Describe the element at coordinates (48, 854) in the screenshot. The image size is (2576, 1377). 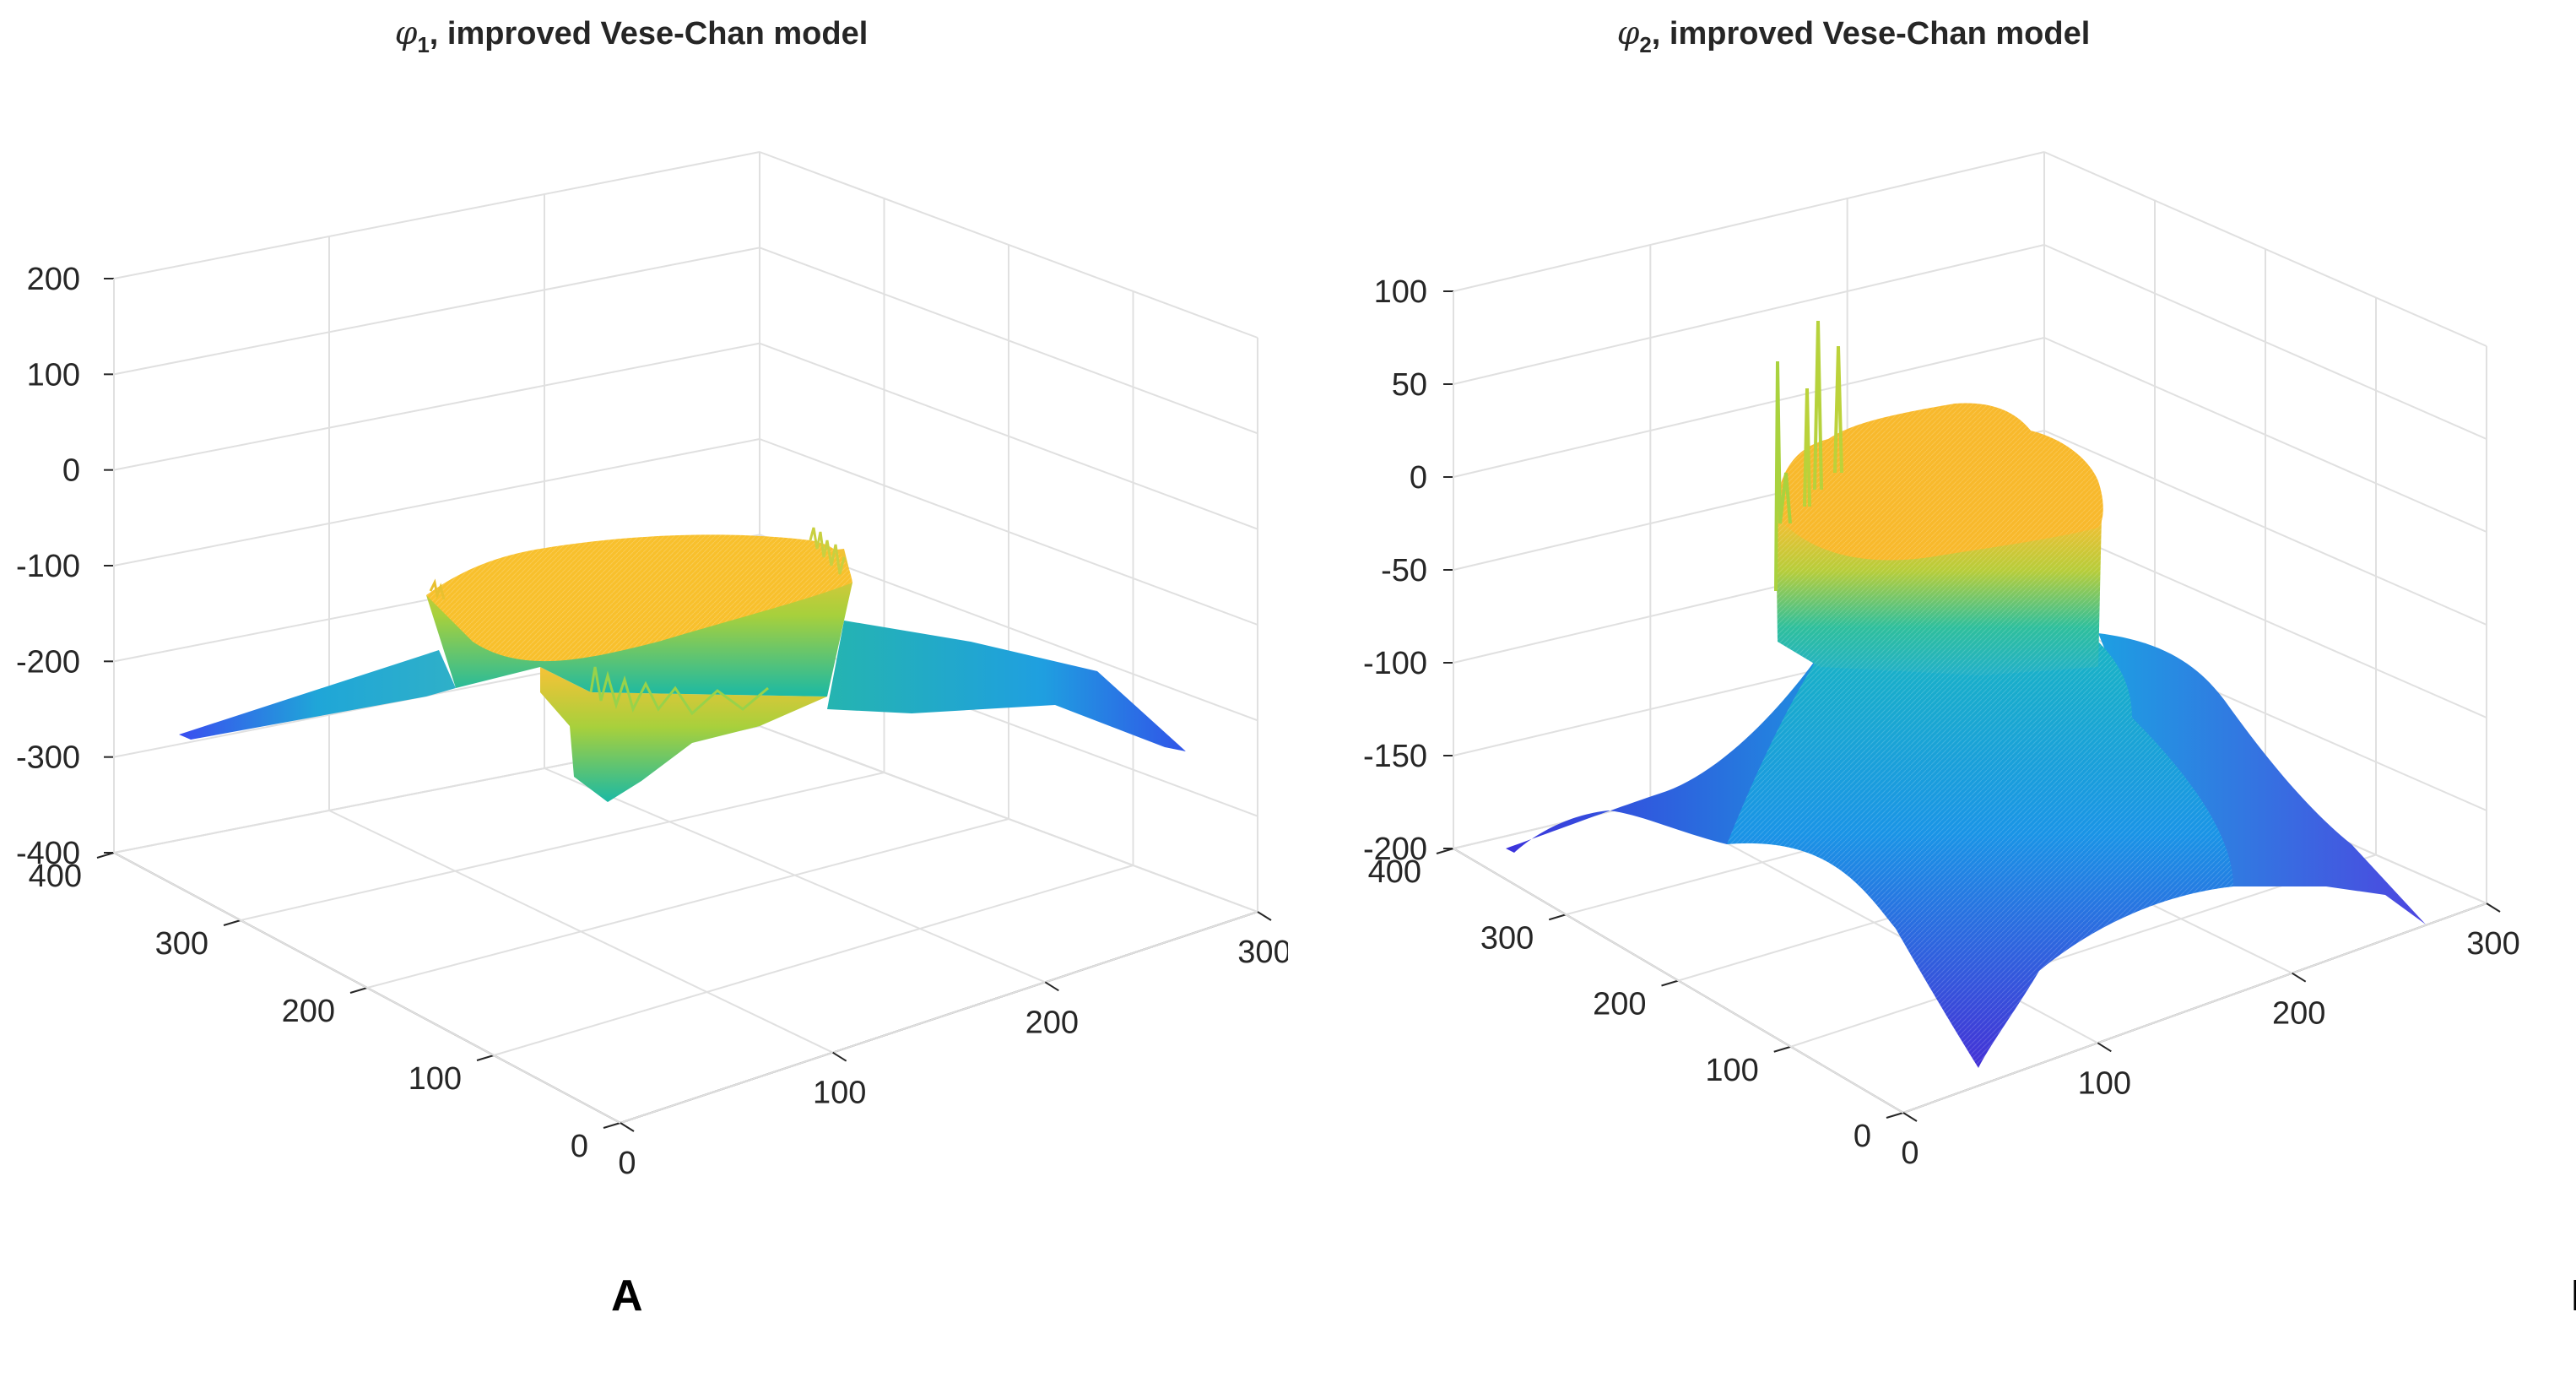
I see `z-tick-label: -400` at that location.